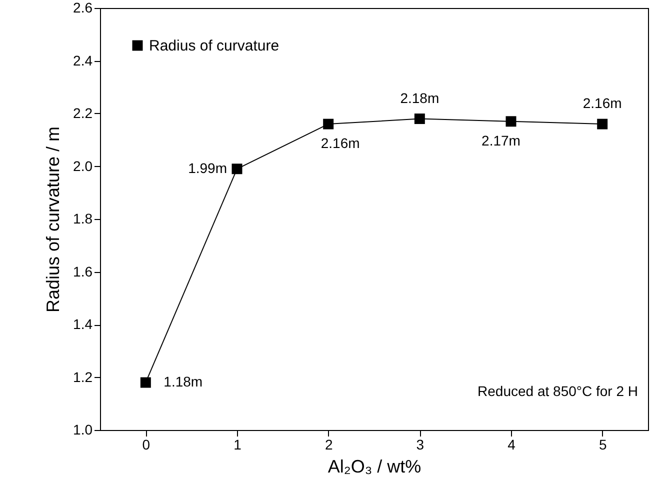 The image size is (660, 492). What do you see at coordinates (420, 98) in the screenshot?
I see `data-label: 2.18m` at bounding box center [420, 98].